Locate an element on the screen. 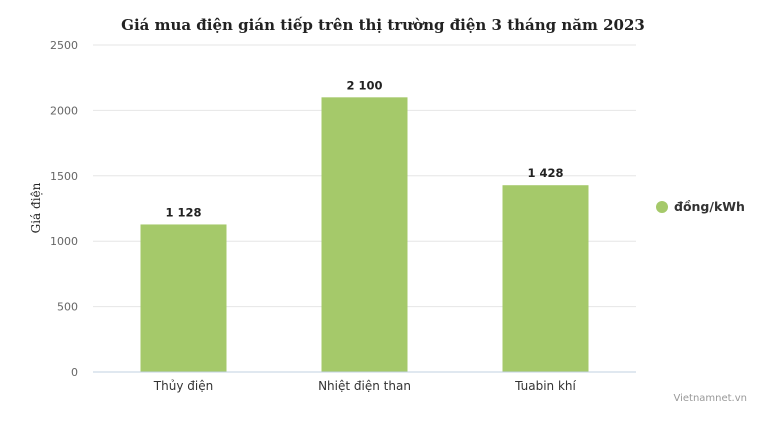 This screenshot has height=426, width=762. data-label: 1 128 is located at coordinates (183, 212).